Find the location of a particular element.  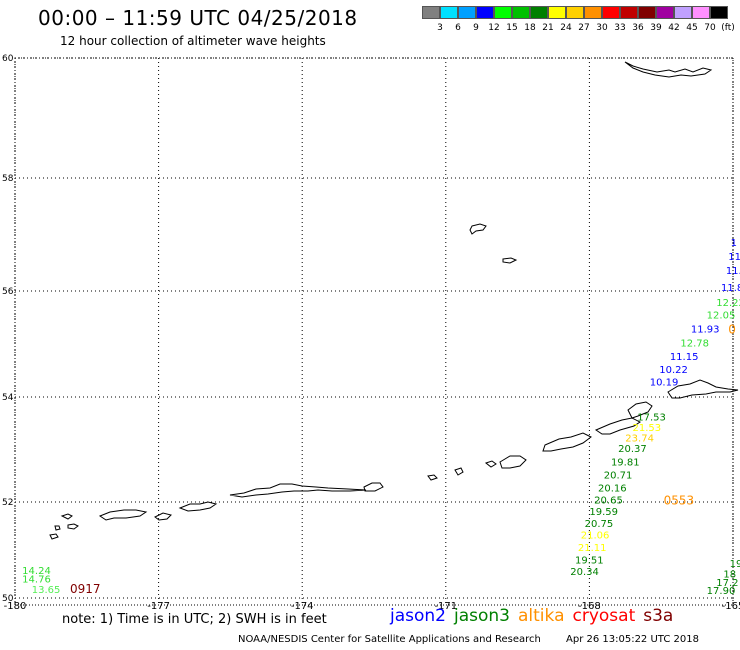

wave-height-label: 11.4 is located at coordinates (733, 271).